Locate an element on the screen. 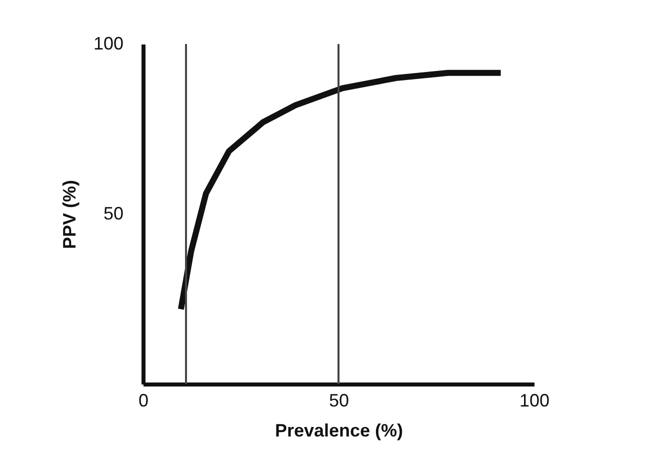 The image size is (656, 454). x-tick-label: 100 is located at coordinates (534, 400).